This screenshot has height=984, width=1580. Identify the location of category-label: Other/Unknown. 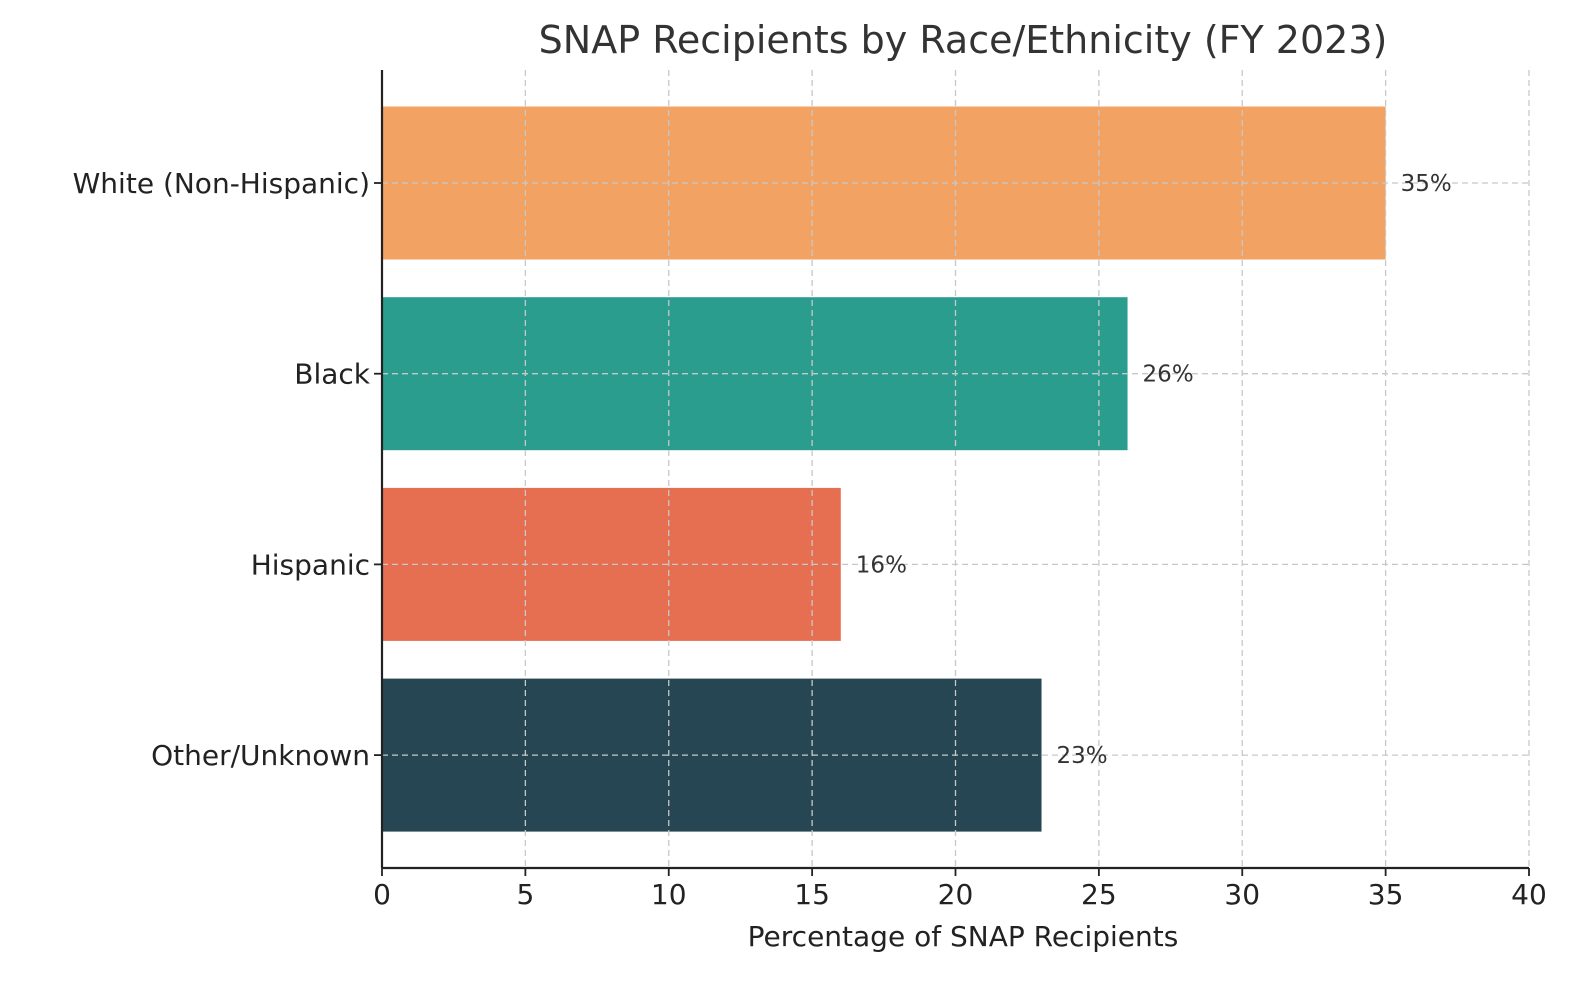
(260, 755).